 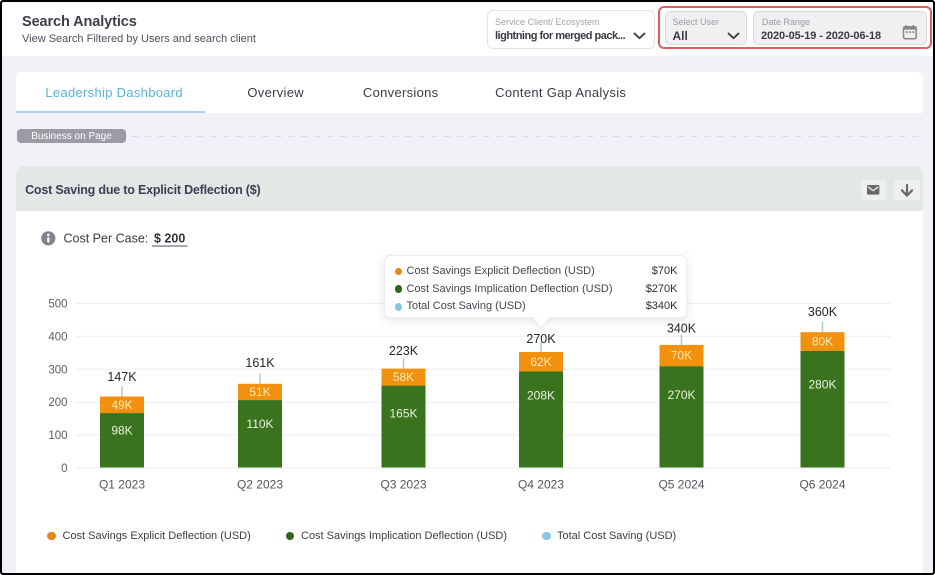 What do you see at coordinates (403, 377) in the screenshot?
I see `svg-text: 58K` at bounding box center [403, 377].